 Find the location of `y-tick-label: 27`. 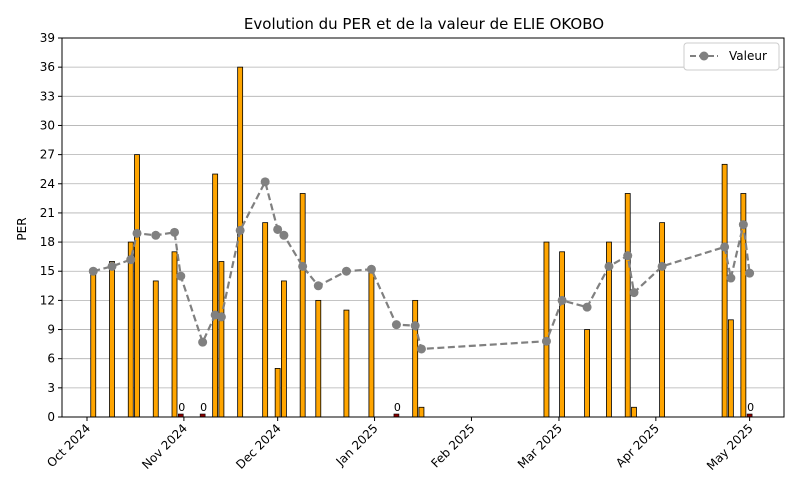

y-tick-label: 27 is located at coordinates (47, 155).